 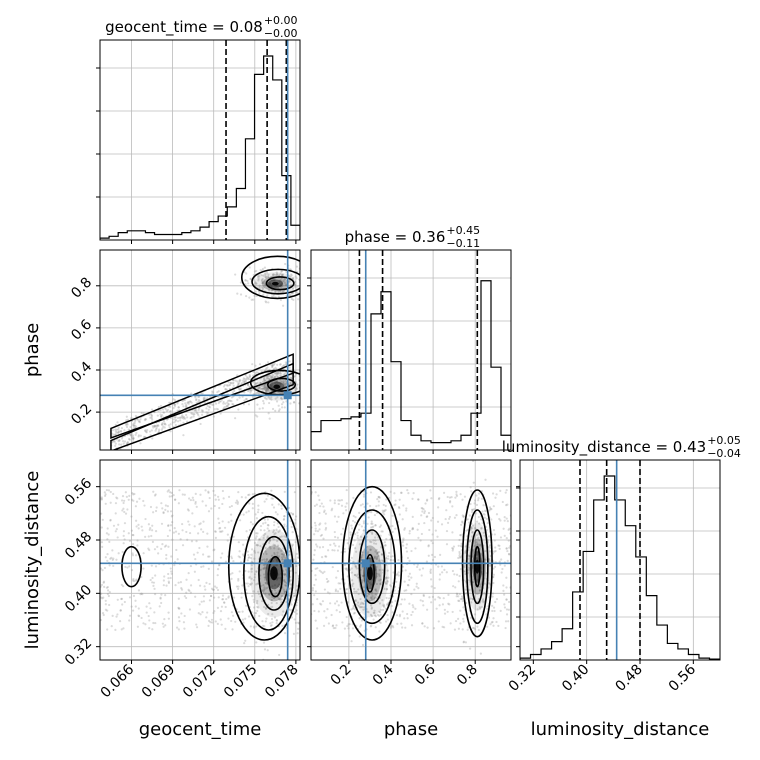 What do you see at coordinates (78, 598) in the screenshot?
I see `ytick-label: 0.40` at bounding box center [78, 598].